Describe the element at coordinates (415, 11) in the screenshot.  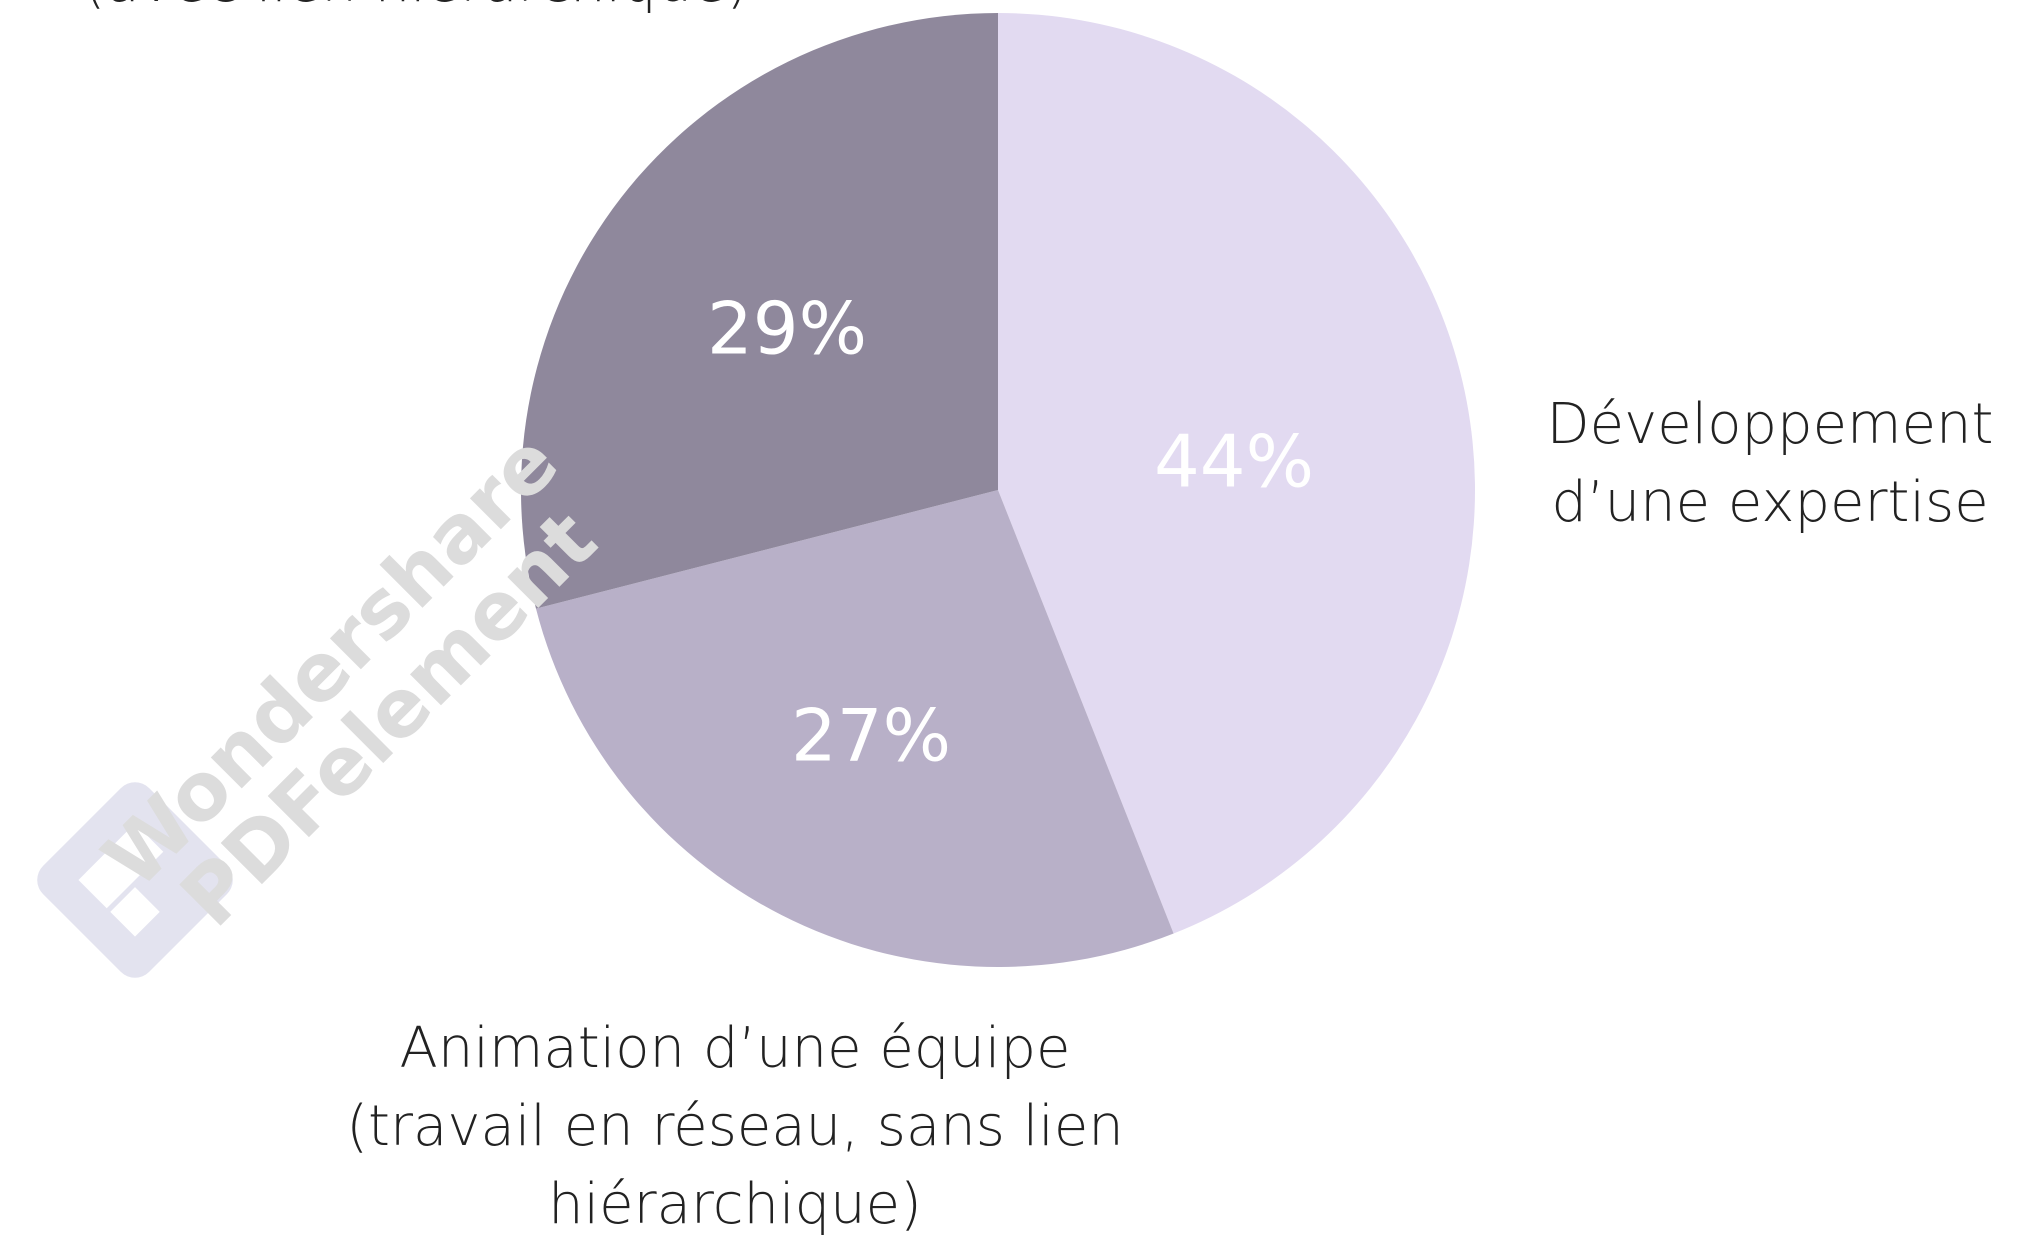
I see `category-label: (avec lien hiérarchique)` at that location.